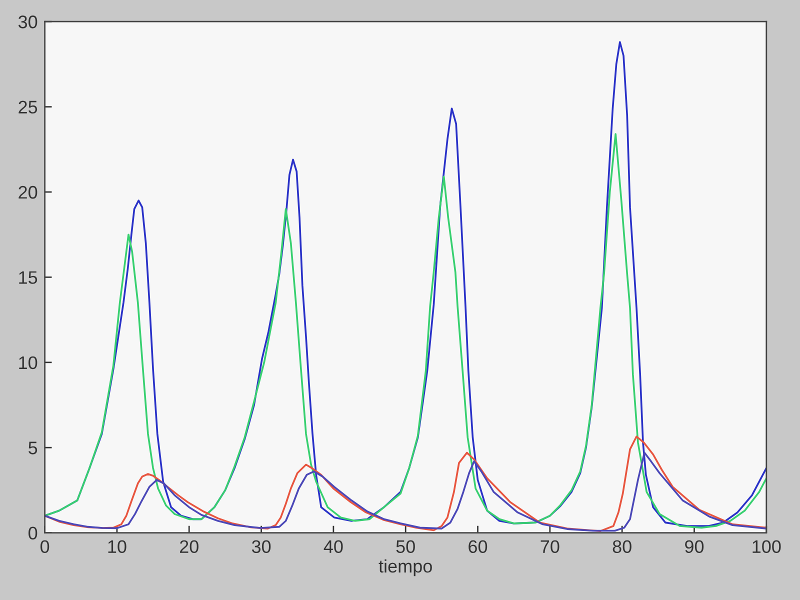  Describe the element at coordinates (766, 547) in the screenshot. I see `x-tick-label: 100` at that location.